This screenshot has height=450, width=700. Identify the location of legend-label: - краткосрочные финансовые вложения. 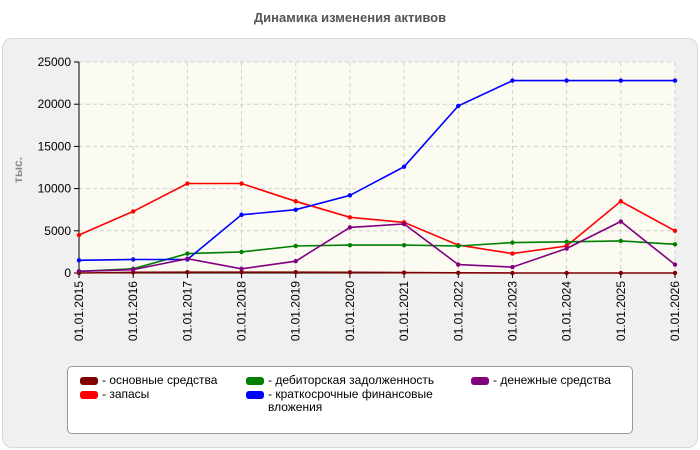
(350, 400).